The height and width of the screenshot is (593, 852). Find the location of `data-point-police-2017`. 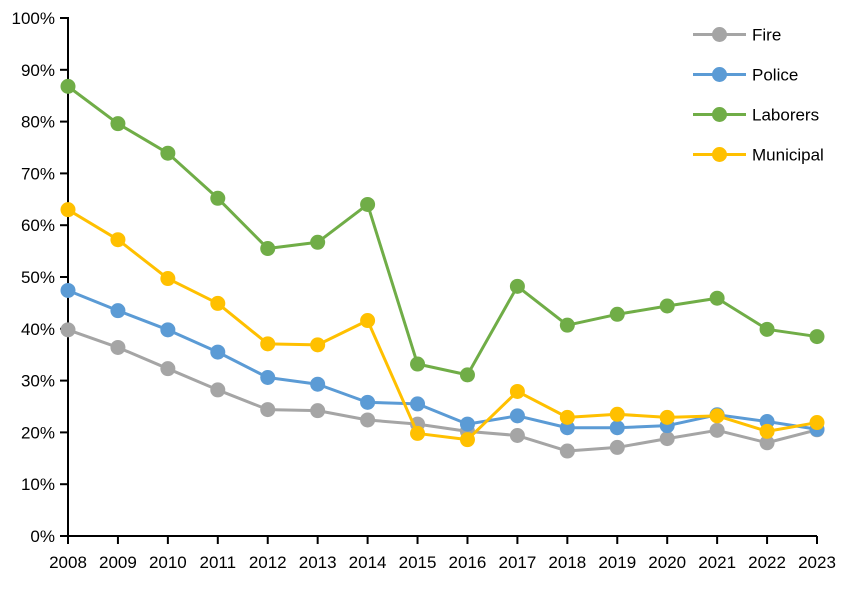

data-point-police-2017 is located at coordinates (517, 416).